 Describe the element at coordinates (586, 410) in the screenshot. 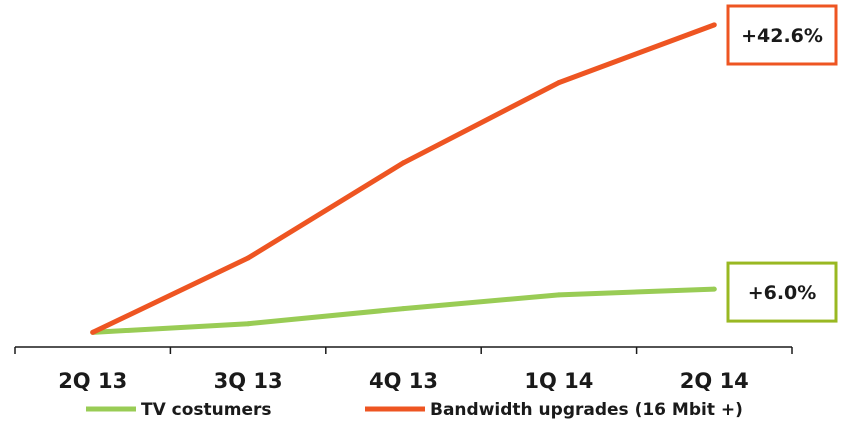

I see `legend-label: Bandwidth upgrades (16 Mbit +)` at that location.